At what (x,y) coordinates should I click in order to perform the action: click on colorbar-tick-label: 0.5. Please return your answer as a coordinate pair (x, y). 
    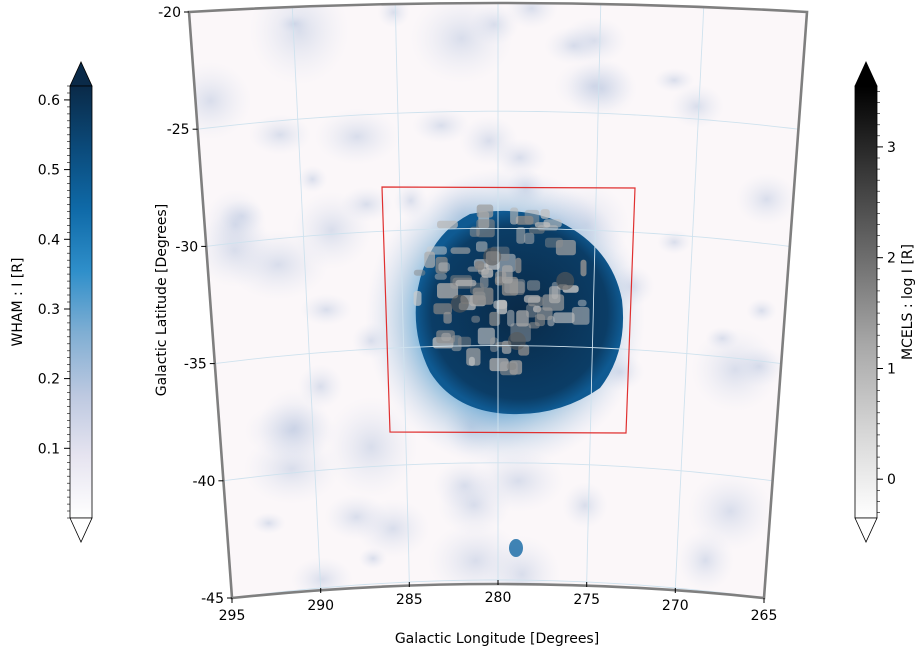
    Looking at the image, I should click on (49, 171).